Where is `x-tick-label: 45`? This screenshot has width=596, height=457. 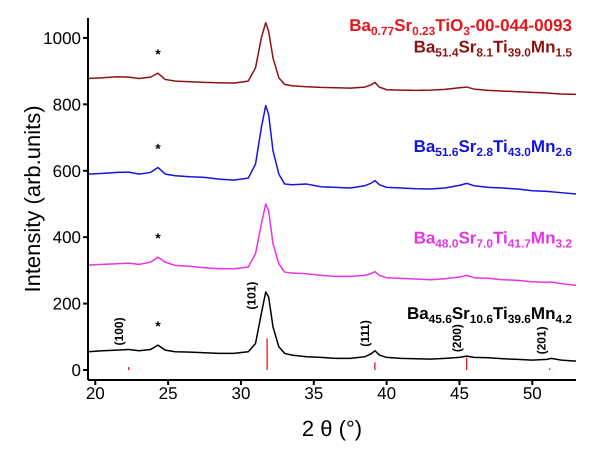
x-tick-label: 45 is located at coordinates (459, 394).